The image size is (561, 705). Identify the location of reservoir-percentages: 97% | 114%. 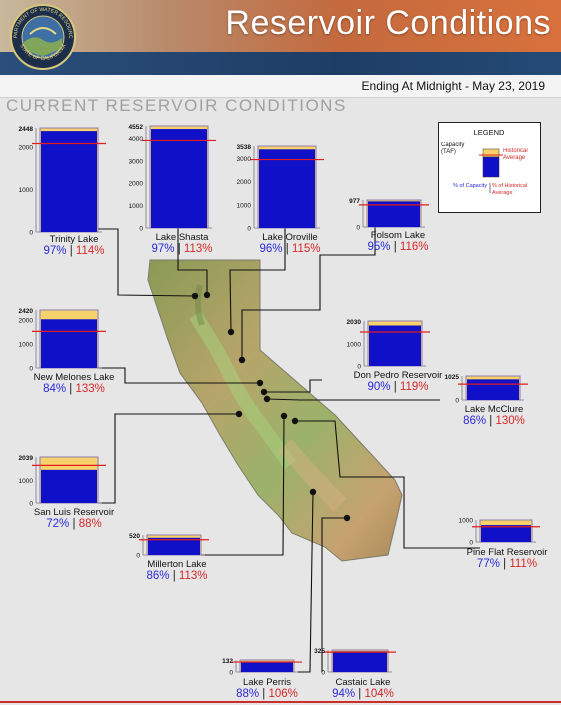
(74, 251).